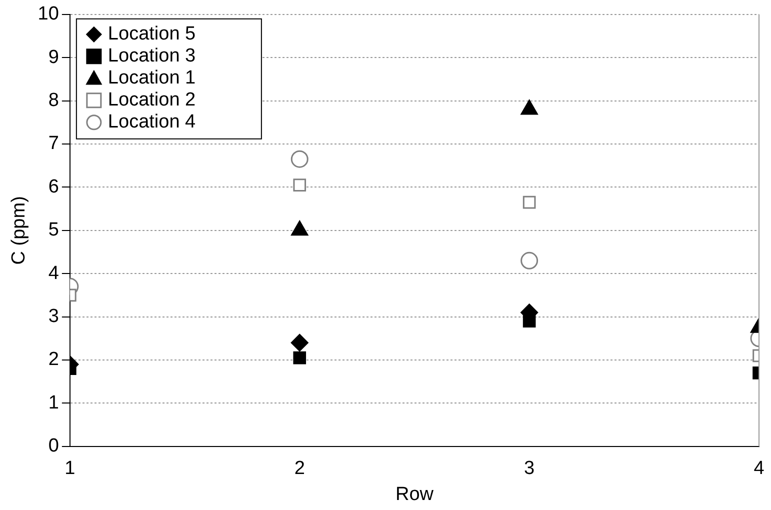 The image size is (771, 510). Describe the element at coordinates (54, 273) in the screenshot. I see `y-tick-label: 4` at that location.